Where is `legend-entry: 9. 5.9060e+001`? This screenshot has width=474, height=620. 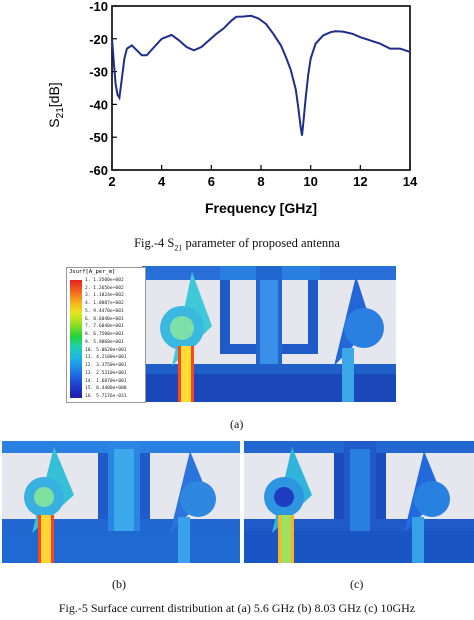
legend-entry: 9. 5.9060e+001 is located at coordinates (104, 342).